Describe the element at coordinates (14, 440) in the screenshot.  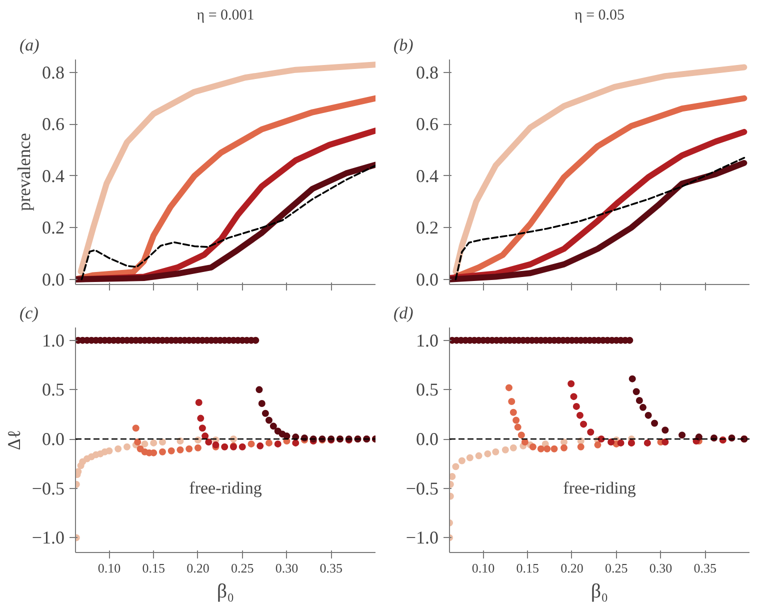
I see `y-axis-title: Δℓ` at that location.